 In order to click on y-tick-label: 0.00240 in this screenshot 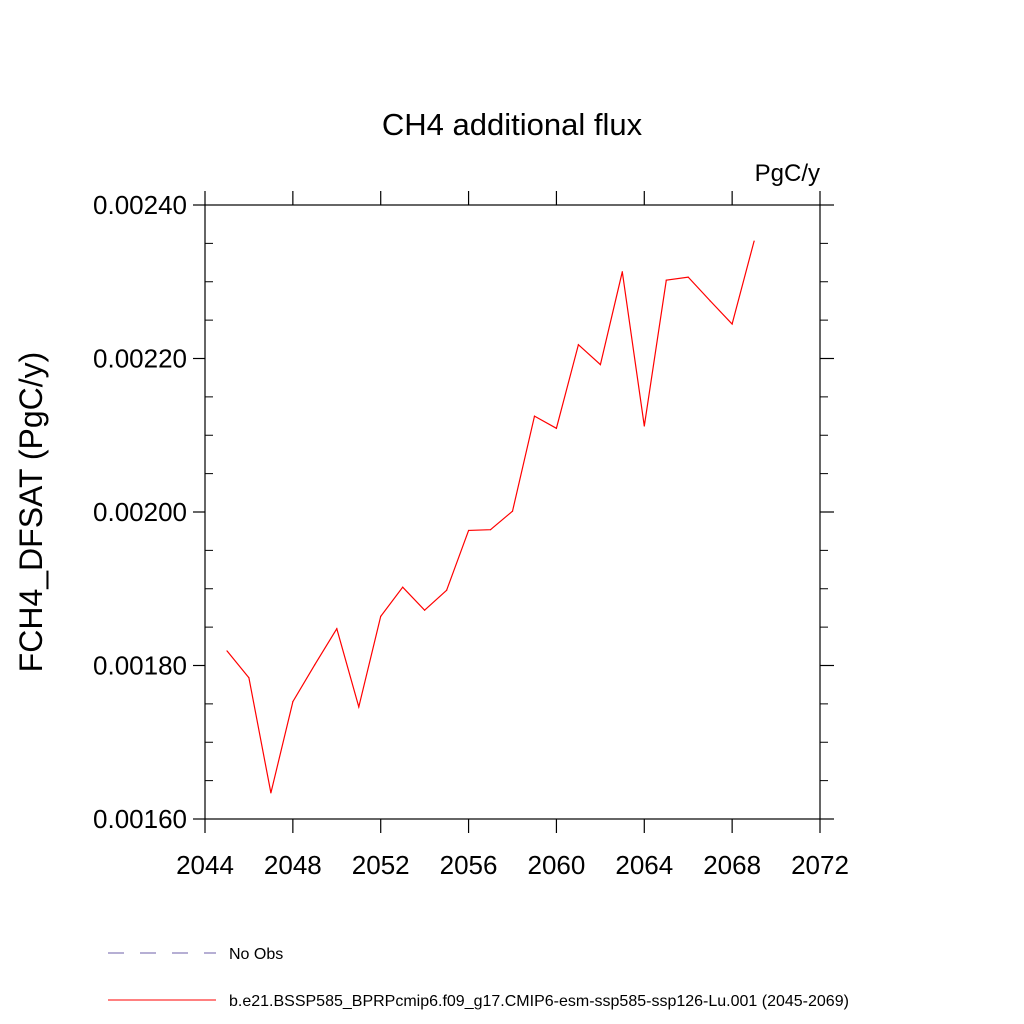, I will do `click(140, 205)`.